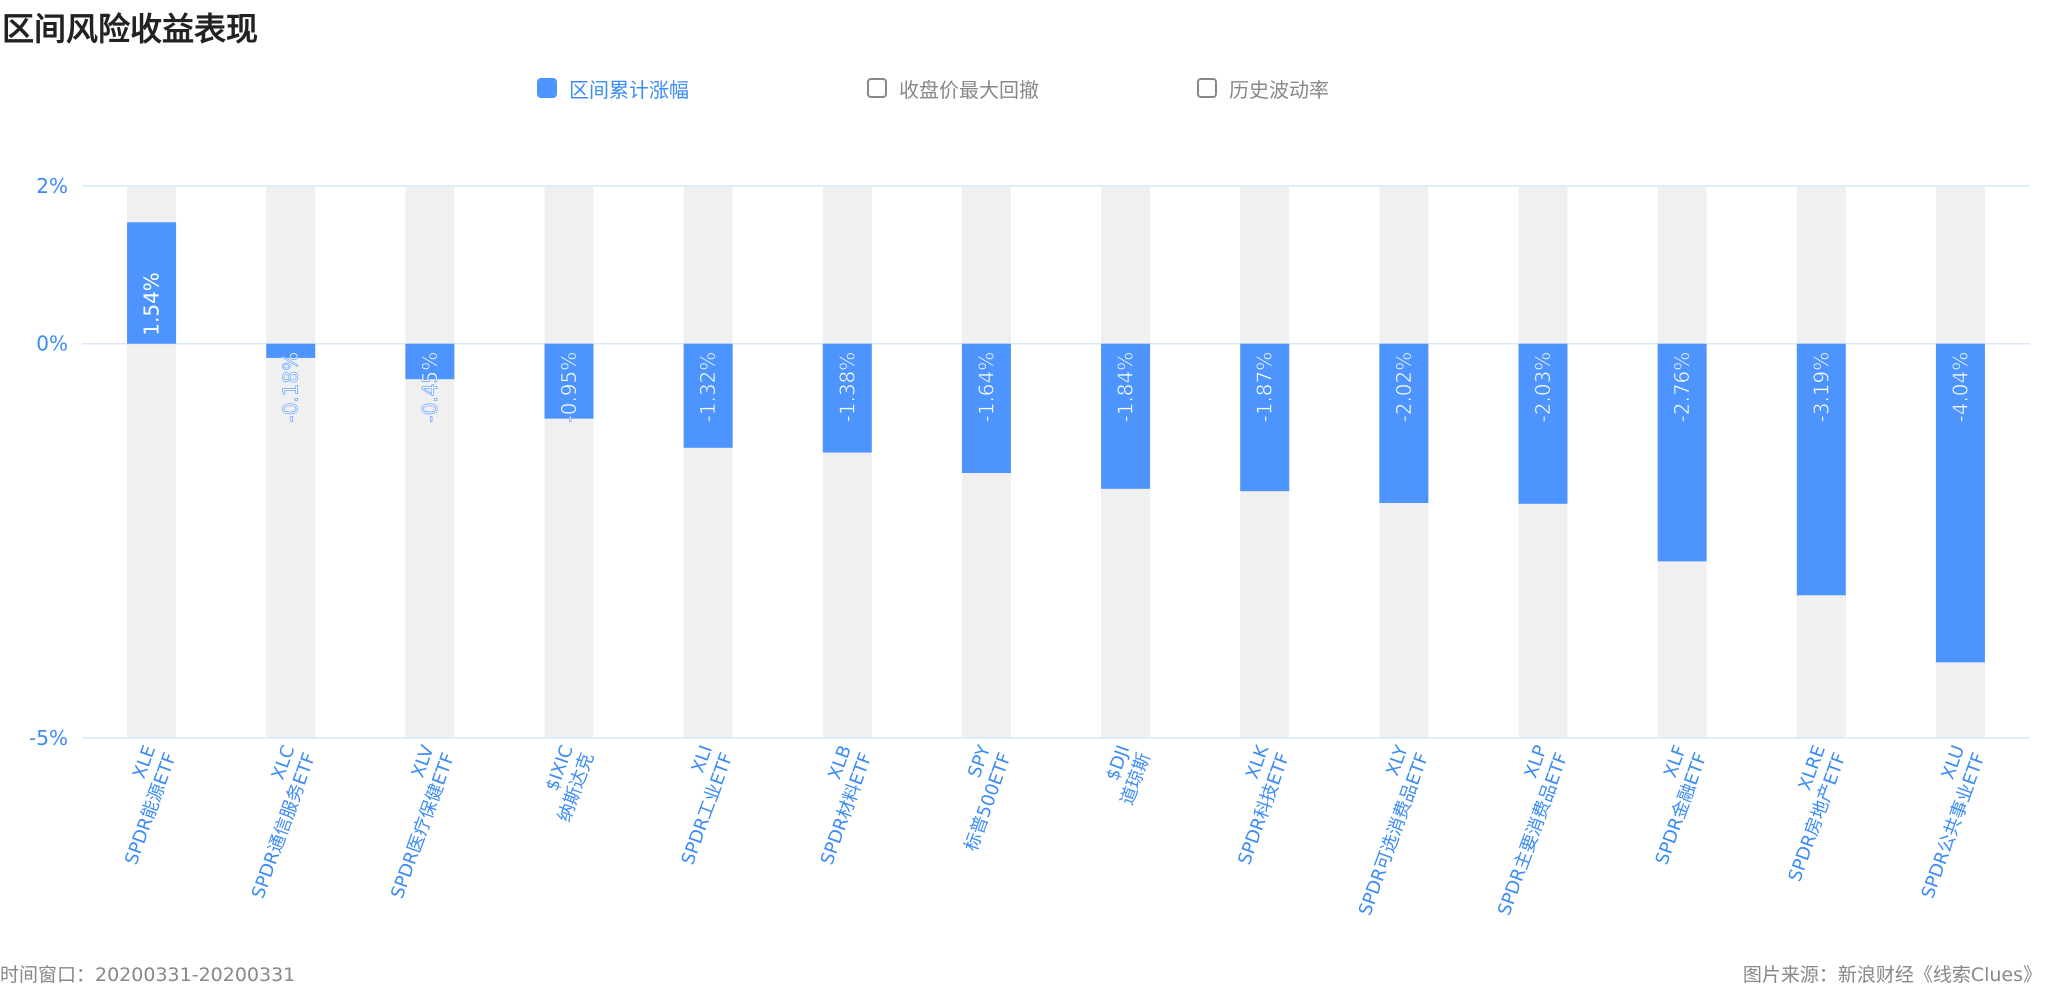 This screenshot has height=990, width=2046. Describe the element at coordinates (48, 738) in the screenshot. I see `y-tick-label: -5%` at that location.